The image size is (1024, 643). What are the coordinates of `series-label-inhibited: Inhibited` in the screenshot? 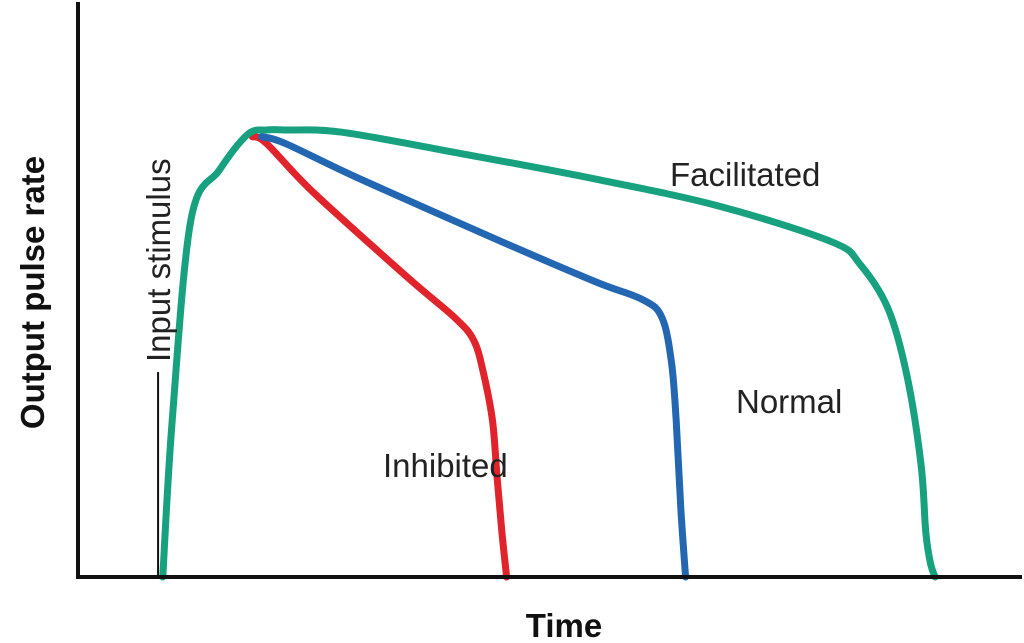 It's located at (445, 465).